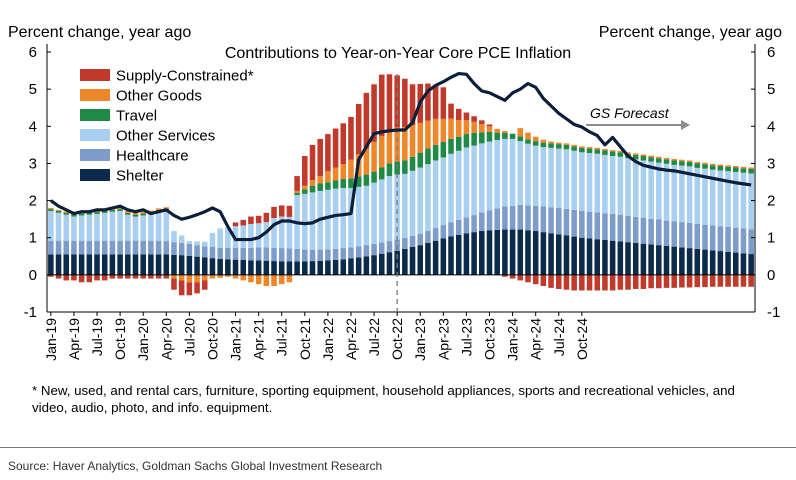 This screenshot has height=480, width=796. I want to click on legend-swatch-travel, so click(95, 115).